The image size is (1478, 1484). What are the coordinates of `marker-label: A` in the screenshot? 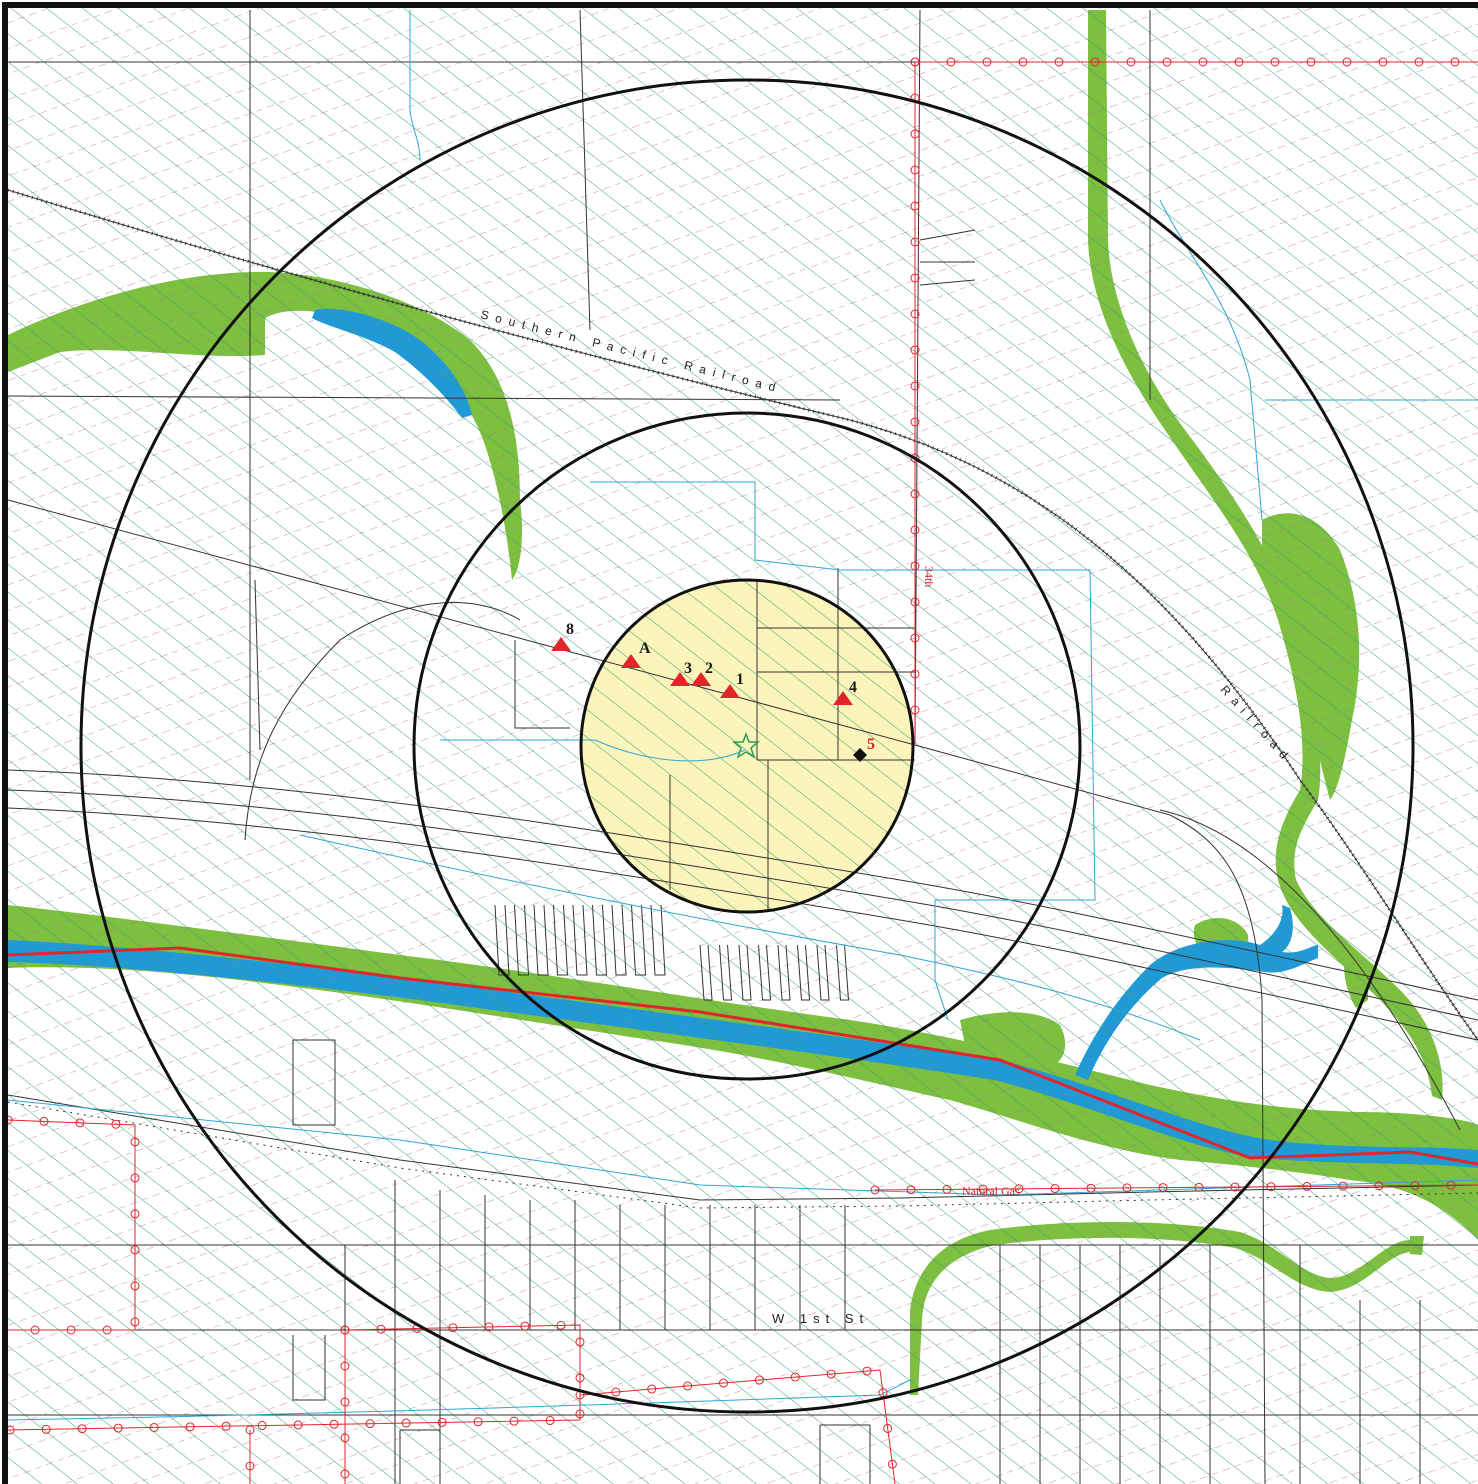 It's located at (645, 648).